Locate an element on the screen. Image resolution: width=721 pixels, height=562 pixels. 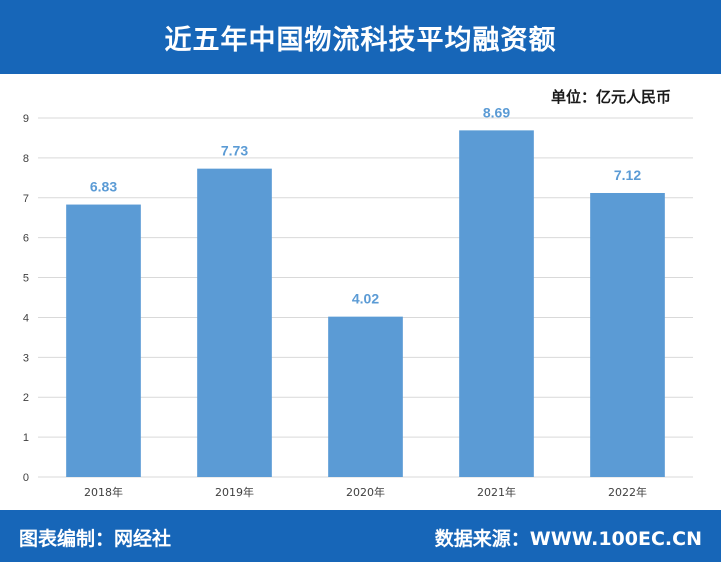
footer-credit: 图表编制：网经社 is located at coordinates (95, 539).